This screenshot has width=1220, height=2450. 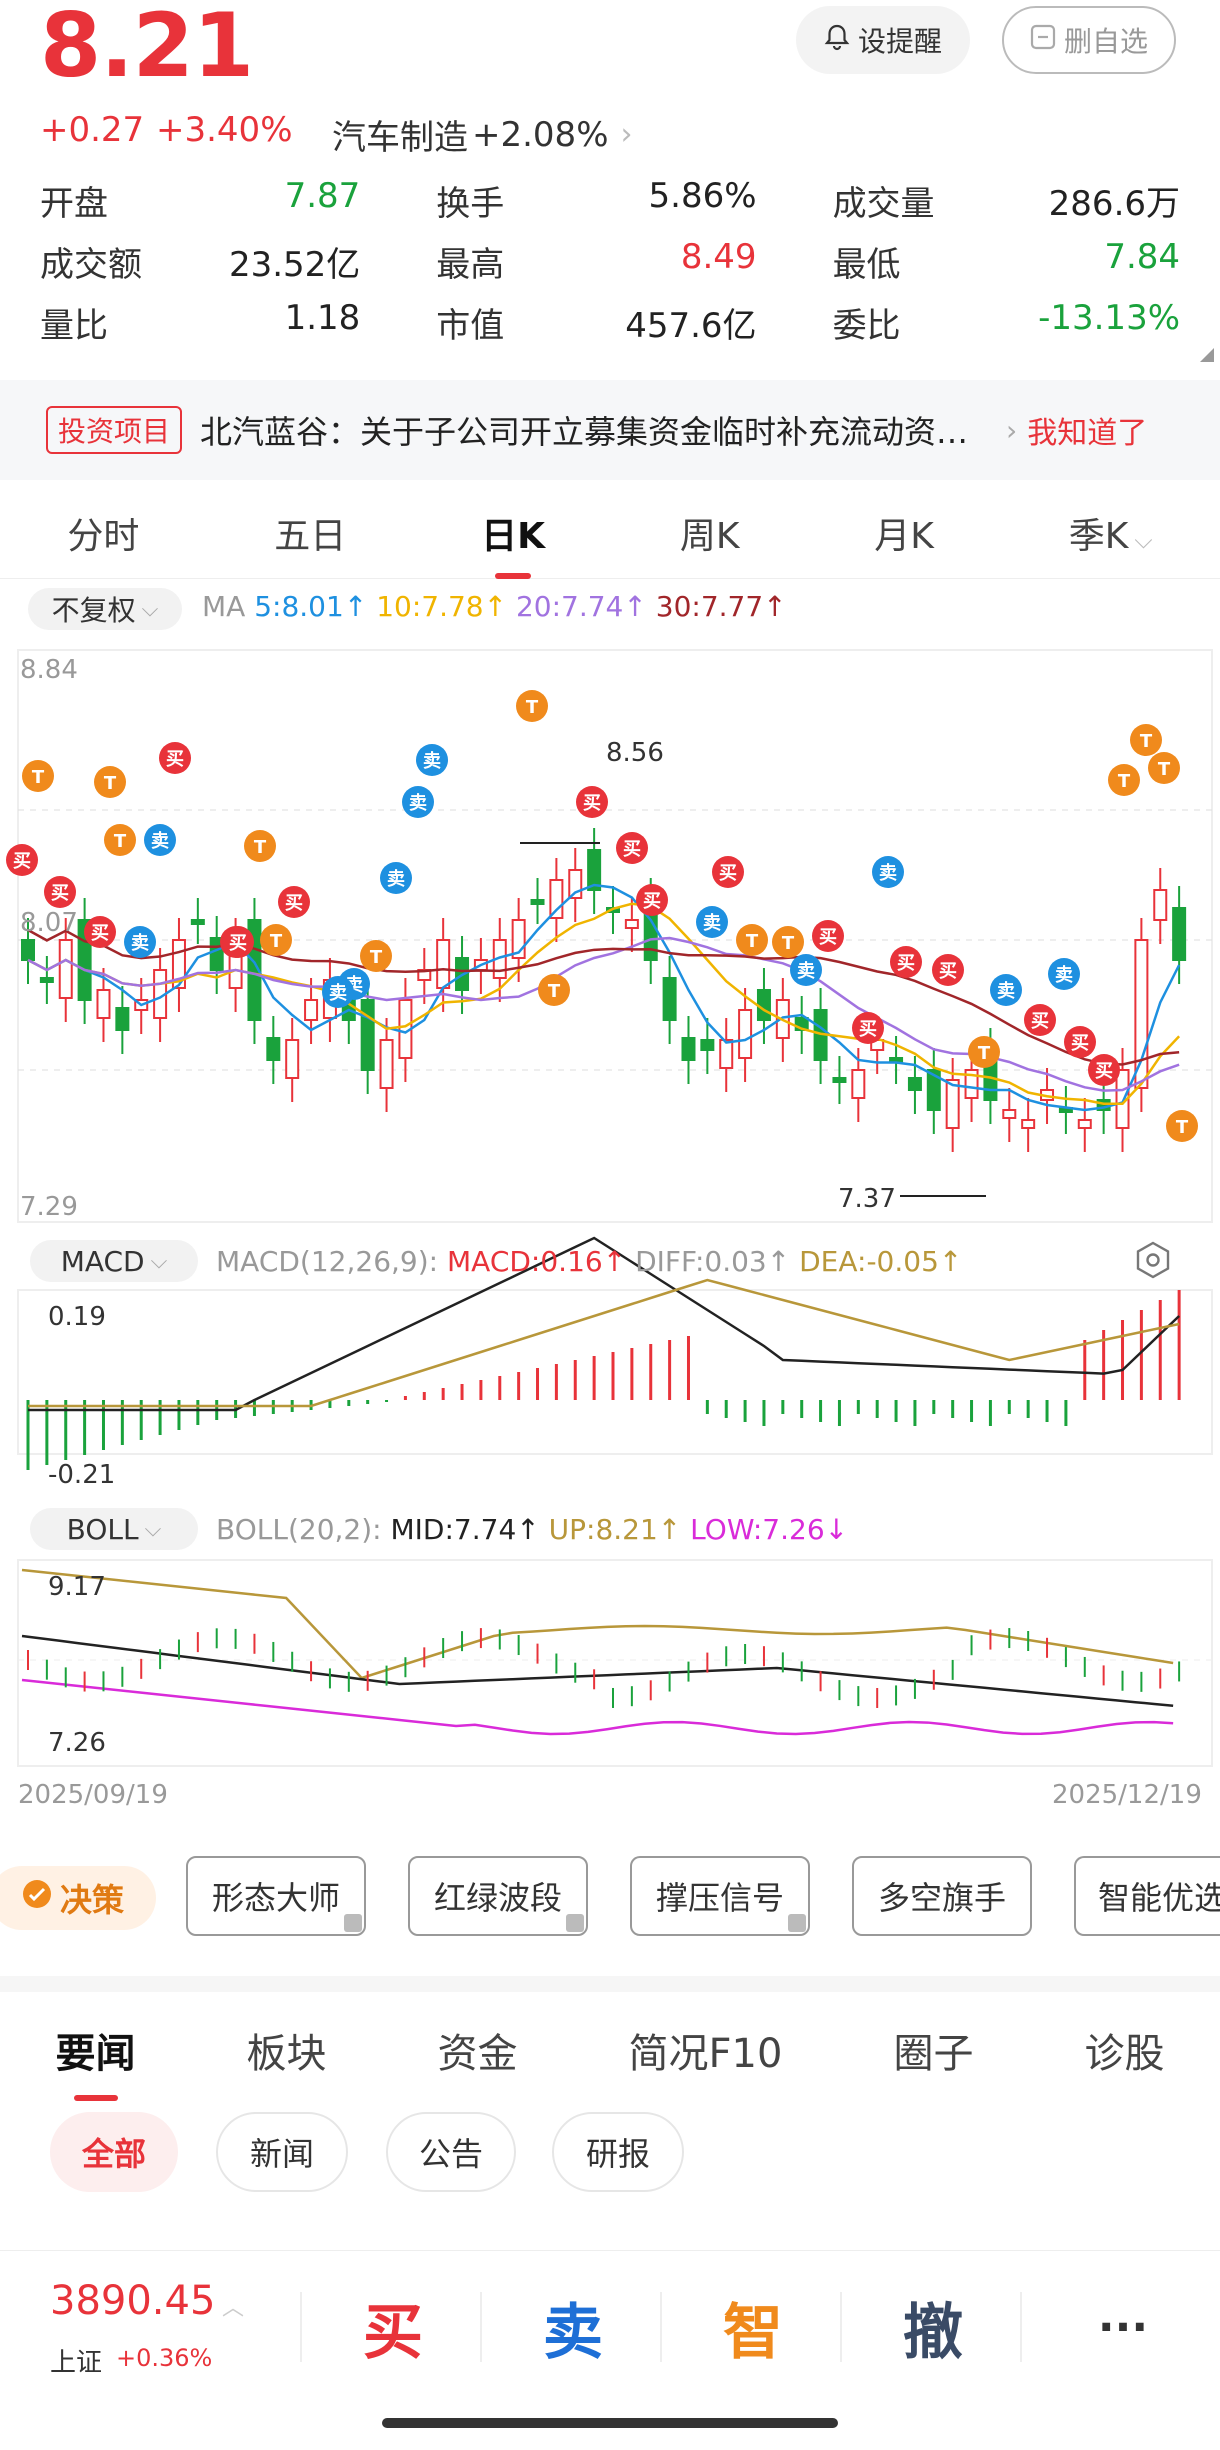 What do you see at coordinates (103, 536) in the screenshot?
I see `period-tab: 分时` at bounding box center [103, 536].